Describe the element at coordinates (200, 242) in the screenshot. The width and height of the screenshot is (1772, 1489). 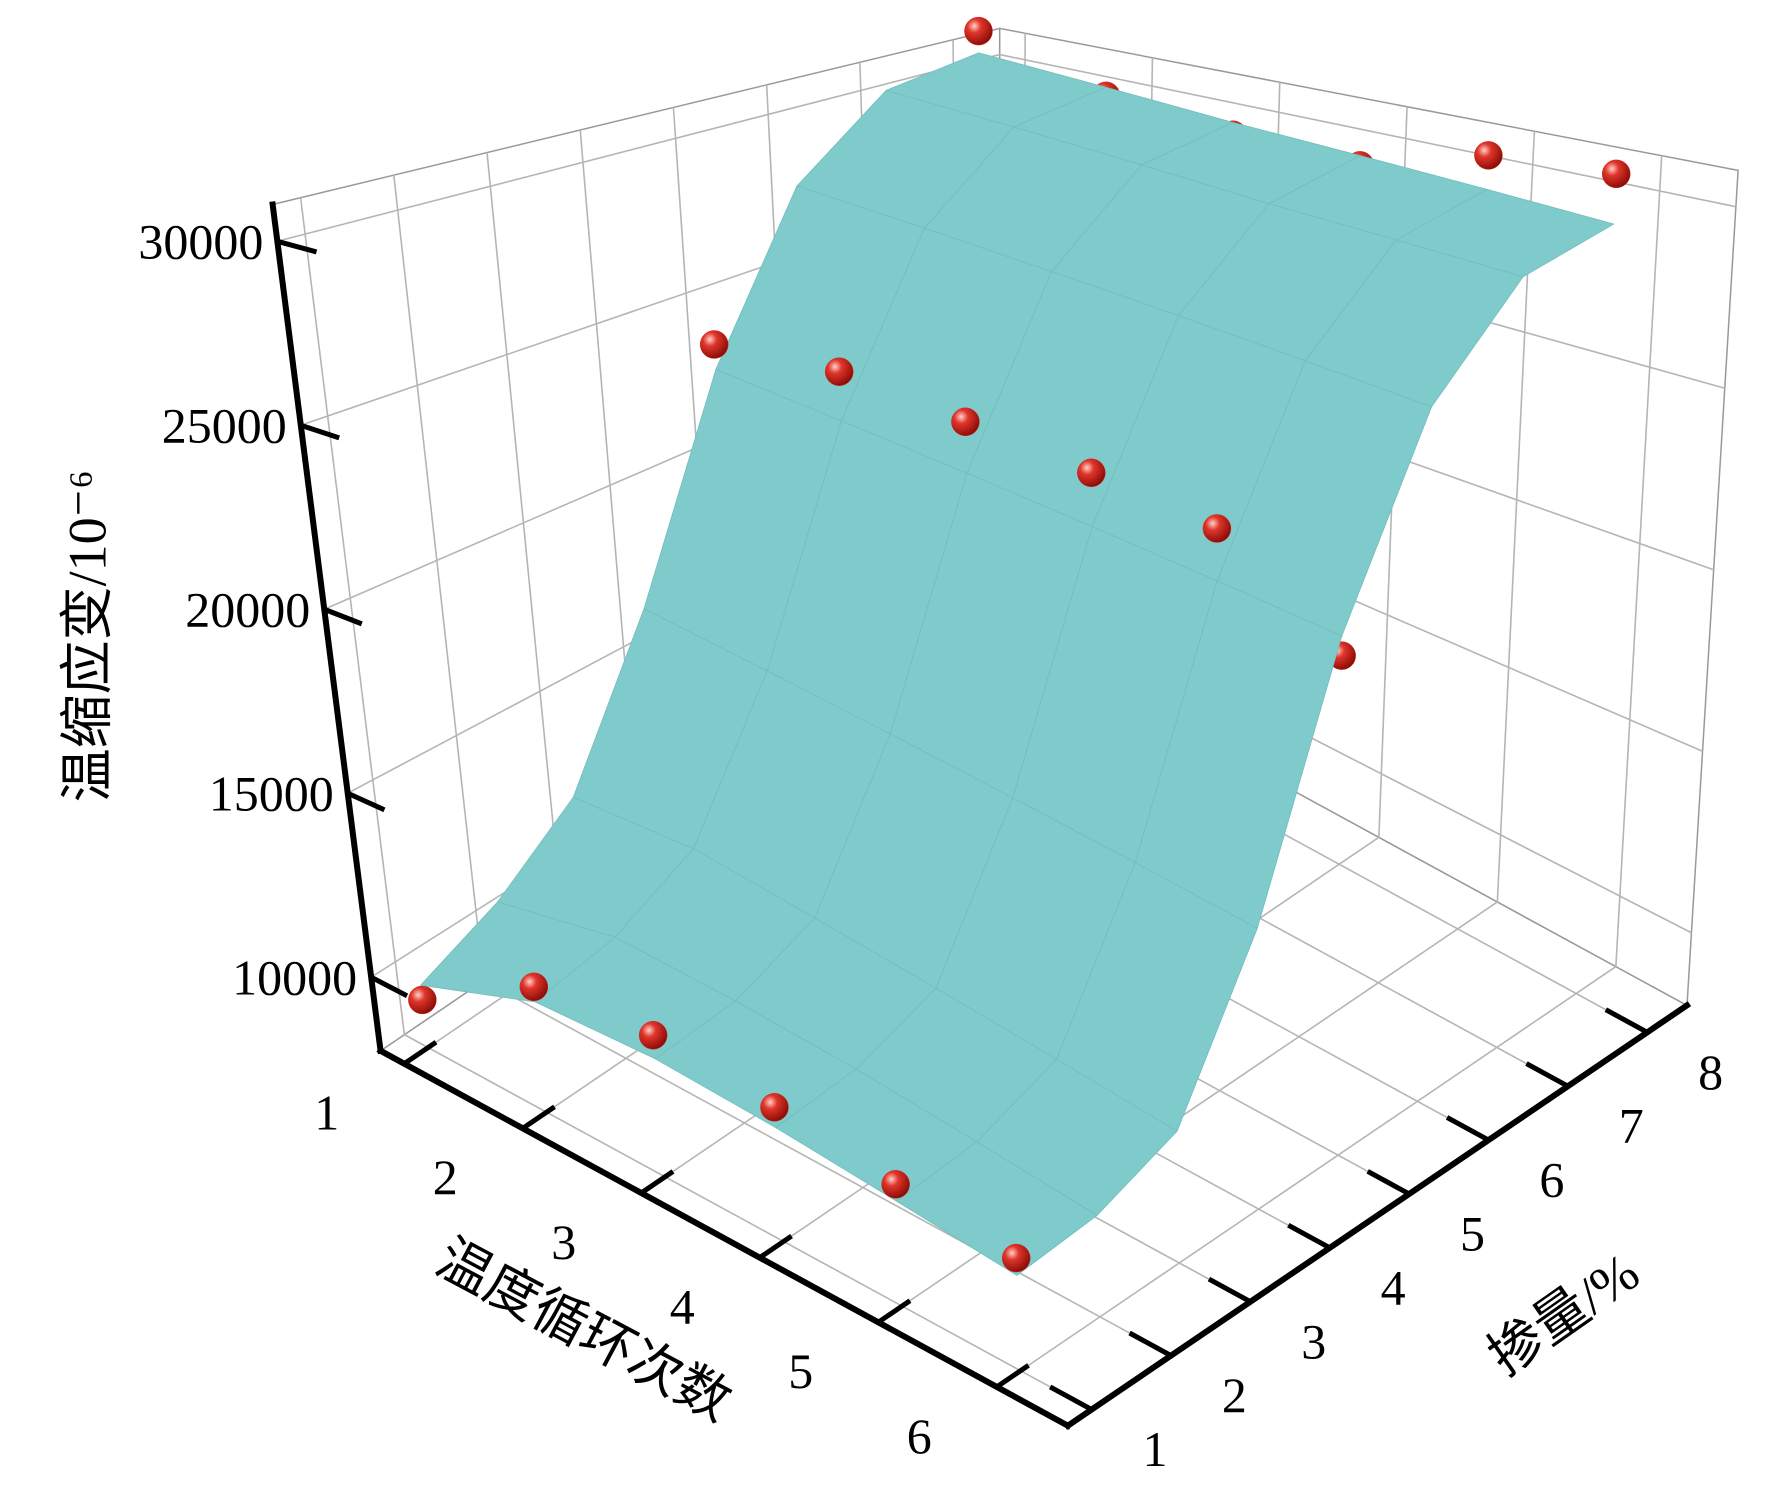
I see `z-tick-label: 30000` at that location.